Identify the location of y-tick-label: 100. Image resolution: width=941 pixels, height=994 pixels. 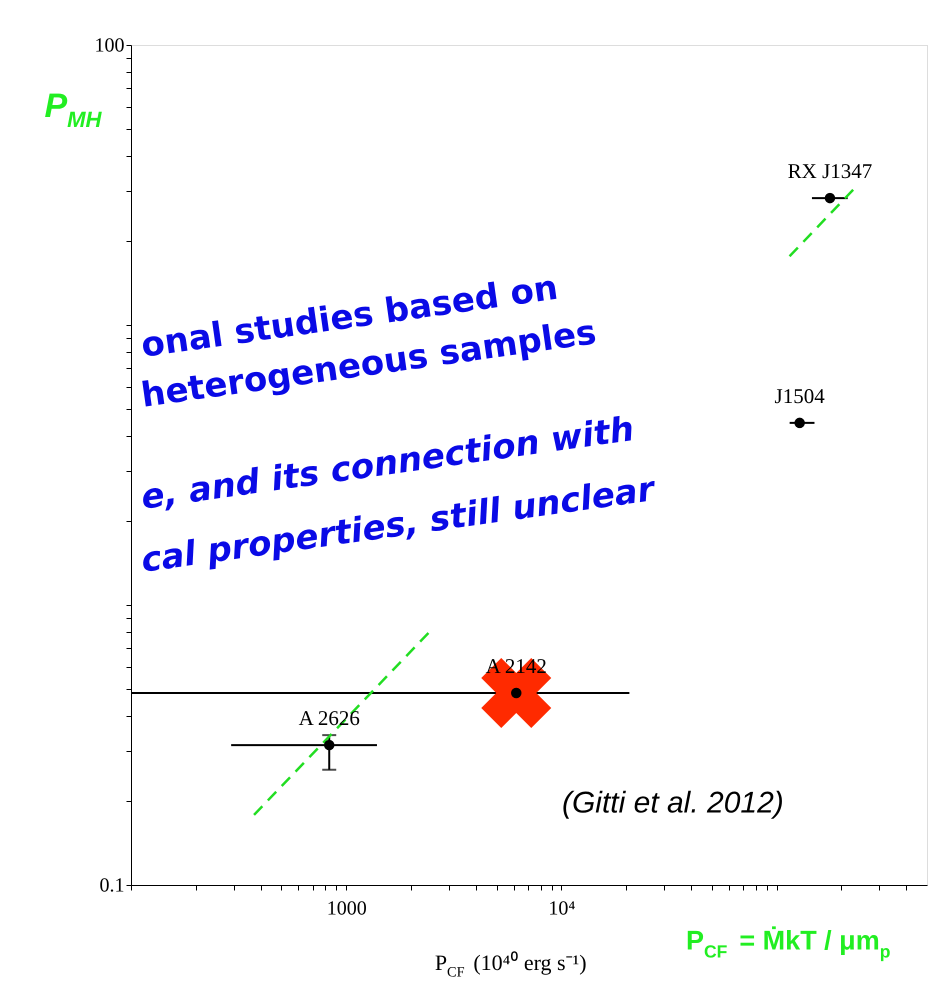
(109, 45).